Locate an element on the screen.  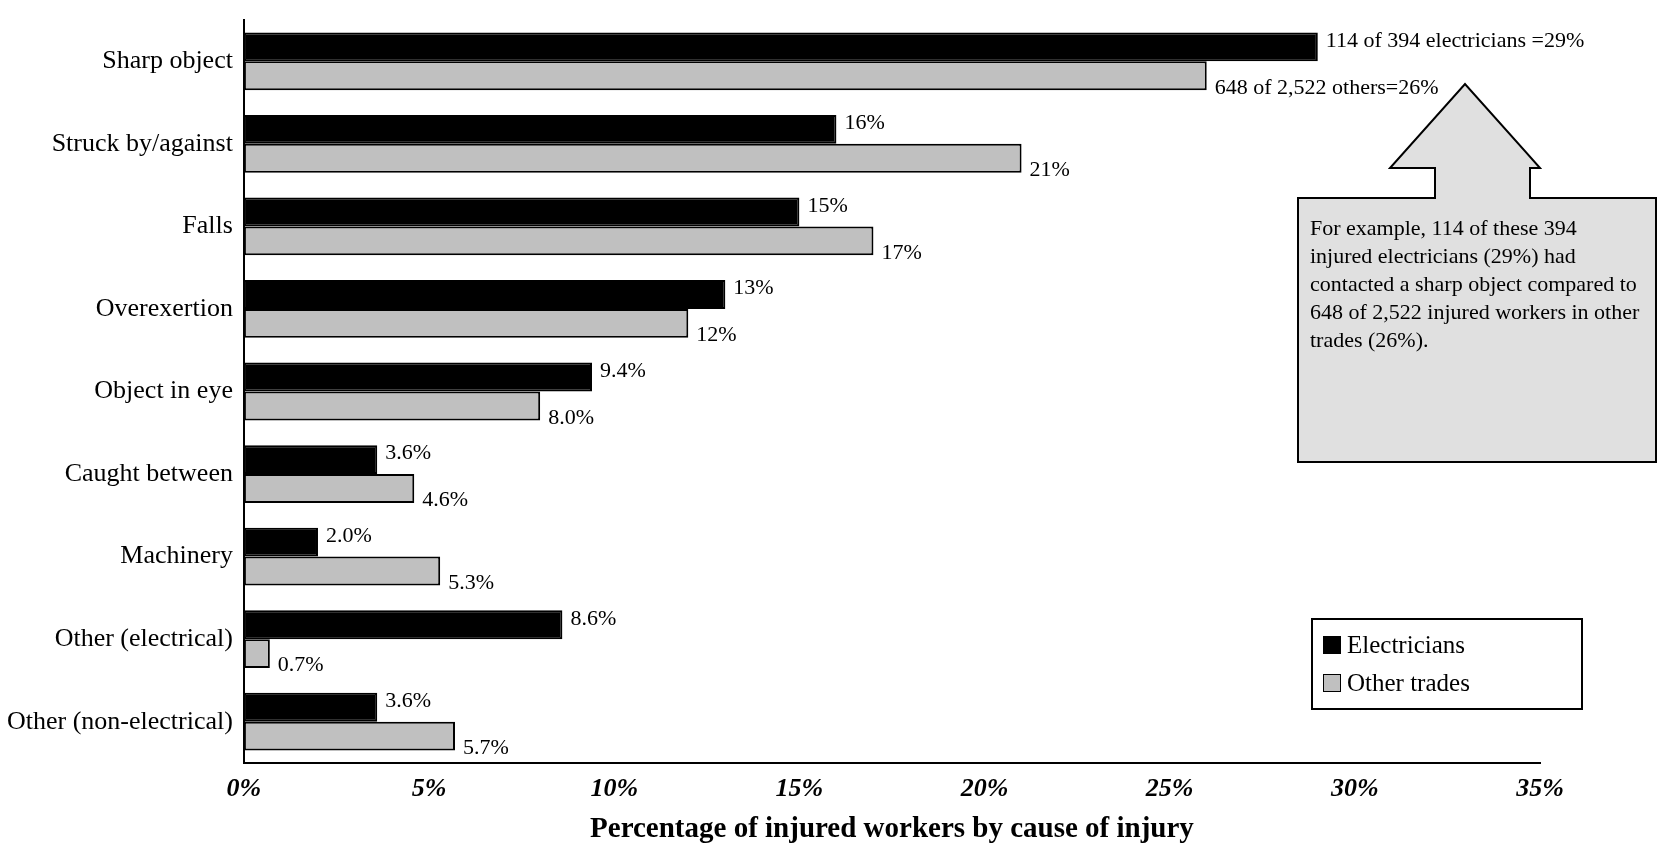
y-tick-label: Overexertion is located at coordinates (164, 307).